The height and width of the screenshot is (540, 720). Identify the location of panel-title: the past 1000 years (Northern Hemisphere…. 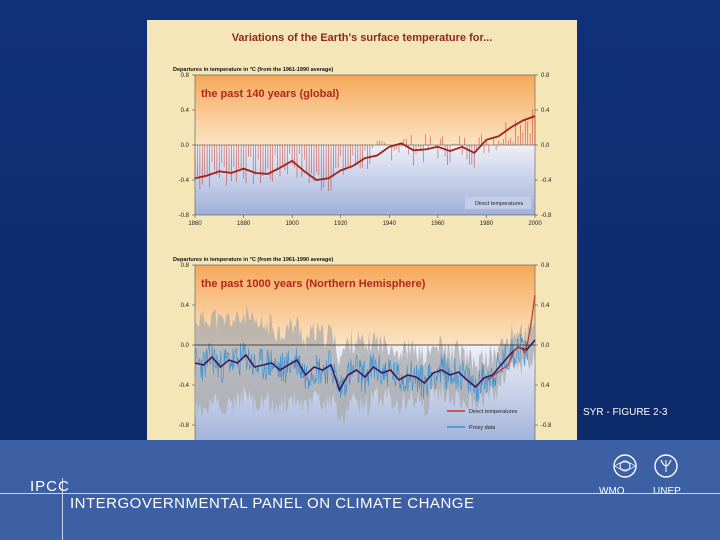
(313, 284).